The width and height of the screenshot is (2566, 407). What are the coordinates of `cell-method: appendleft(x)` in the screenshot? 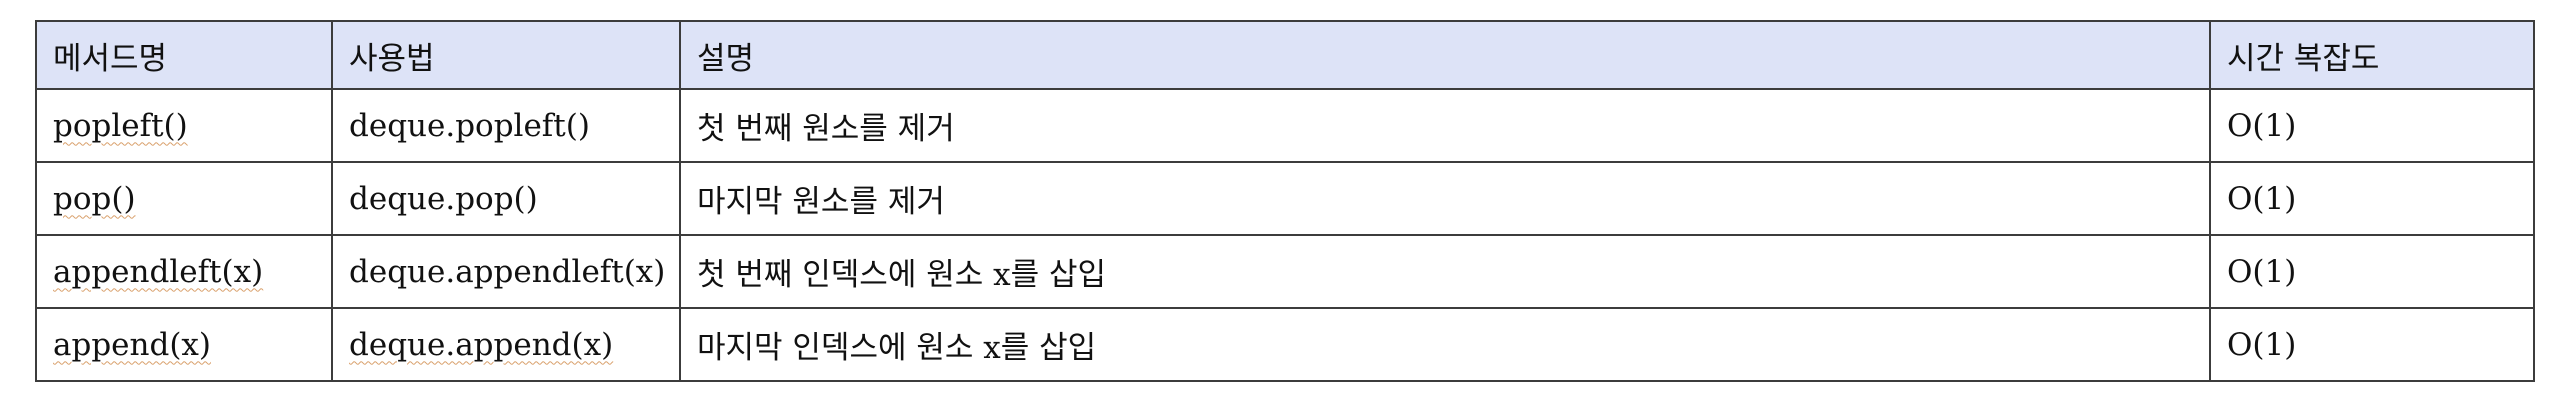 It's located at (184, 271).